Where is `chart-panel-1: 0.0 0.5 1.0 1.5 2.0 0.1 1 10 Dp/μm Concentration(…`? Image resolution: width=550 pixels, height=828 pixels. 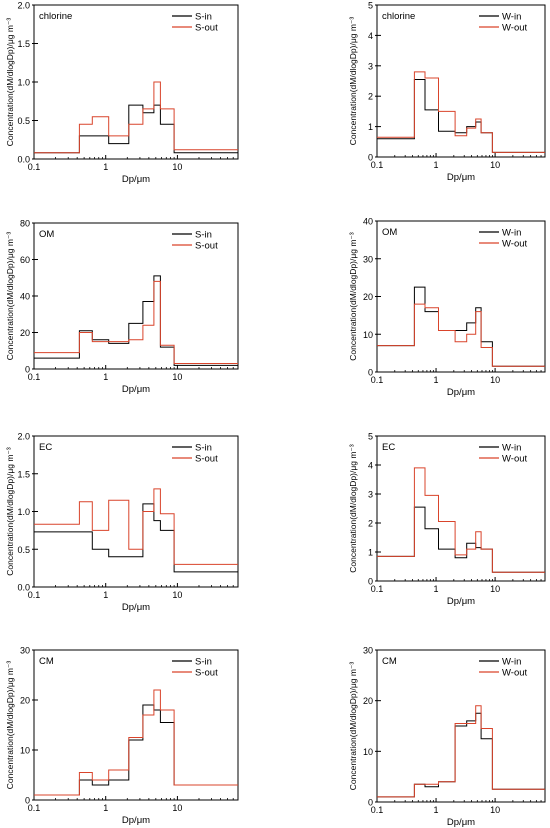 chart-panel-1: 0.0 0.5 1.0 1.5 2.0 0.1 1 10 Dp/μm Concentration(… is located at coordinates (122, 93).